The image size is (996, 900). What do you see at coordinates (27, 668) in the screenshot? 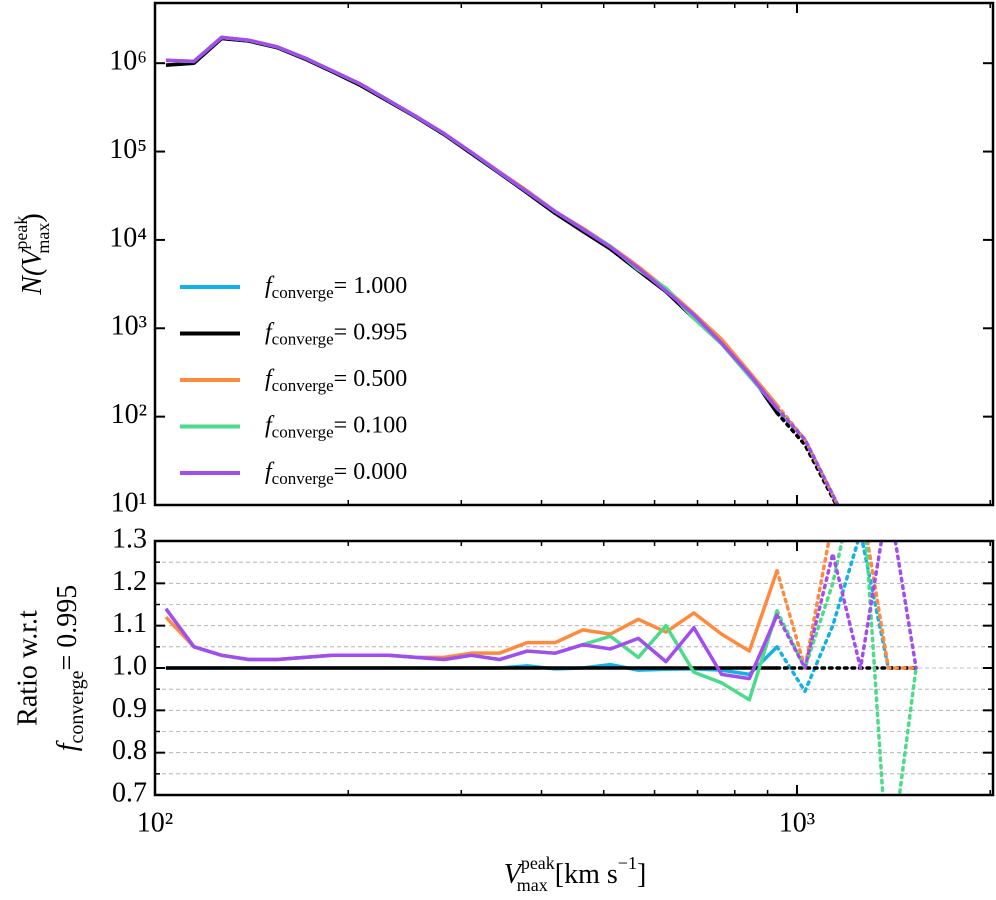
I see `y-axis-label: Ratio w.r.t` at bounding box center [27, 668].